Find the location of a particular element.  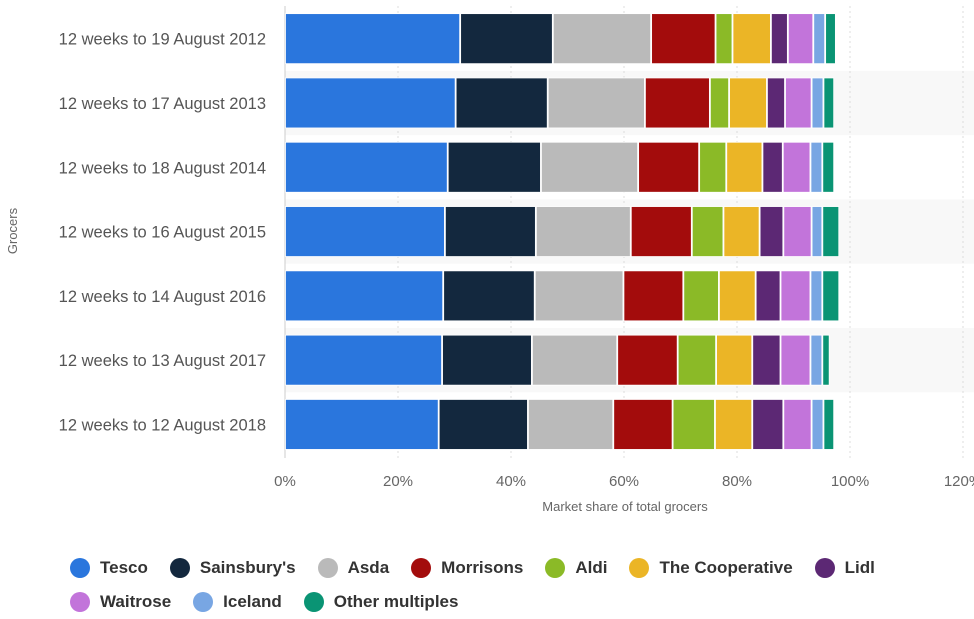

legend-item: Asda is located at coordinates (353, 568).